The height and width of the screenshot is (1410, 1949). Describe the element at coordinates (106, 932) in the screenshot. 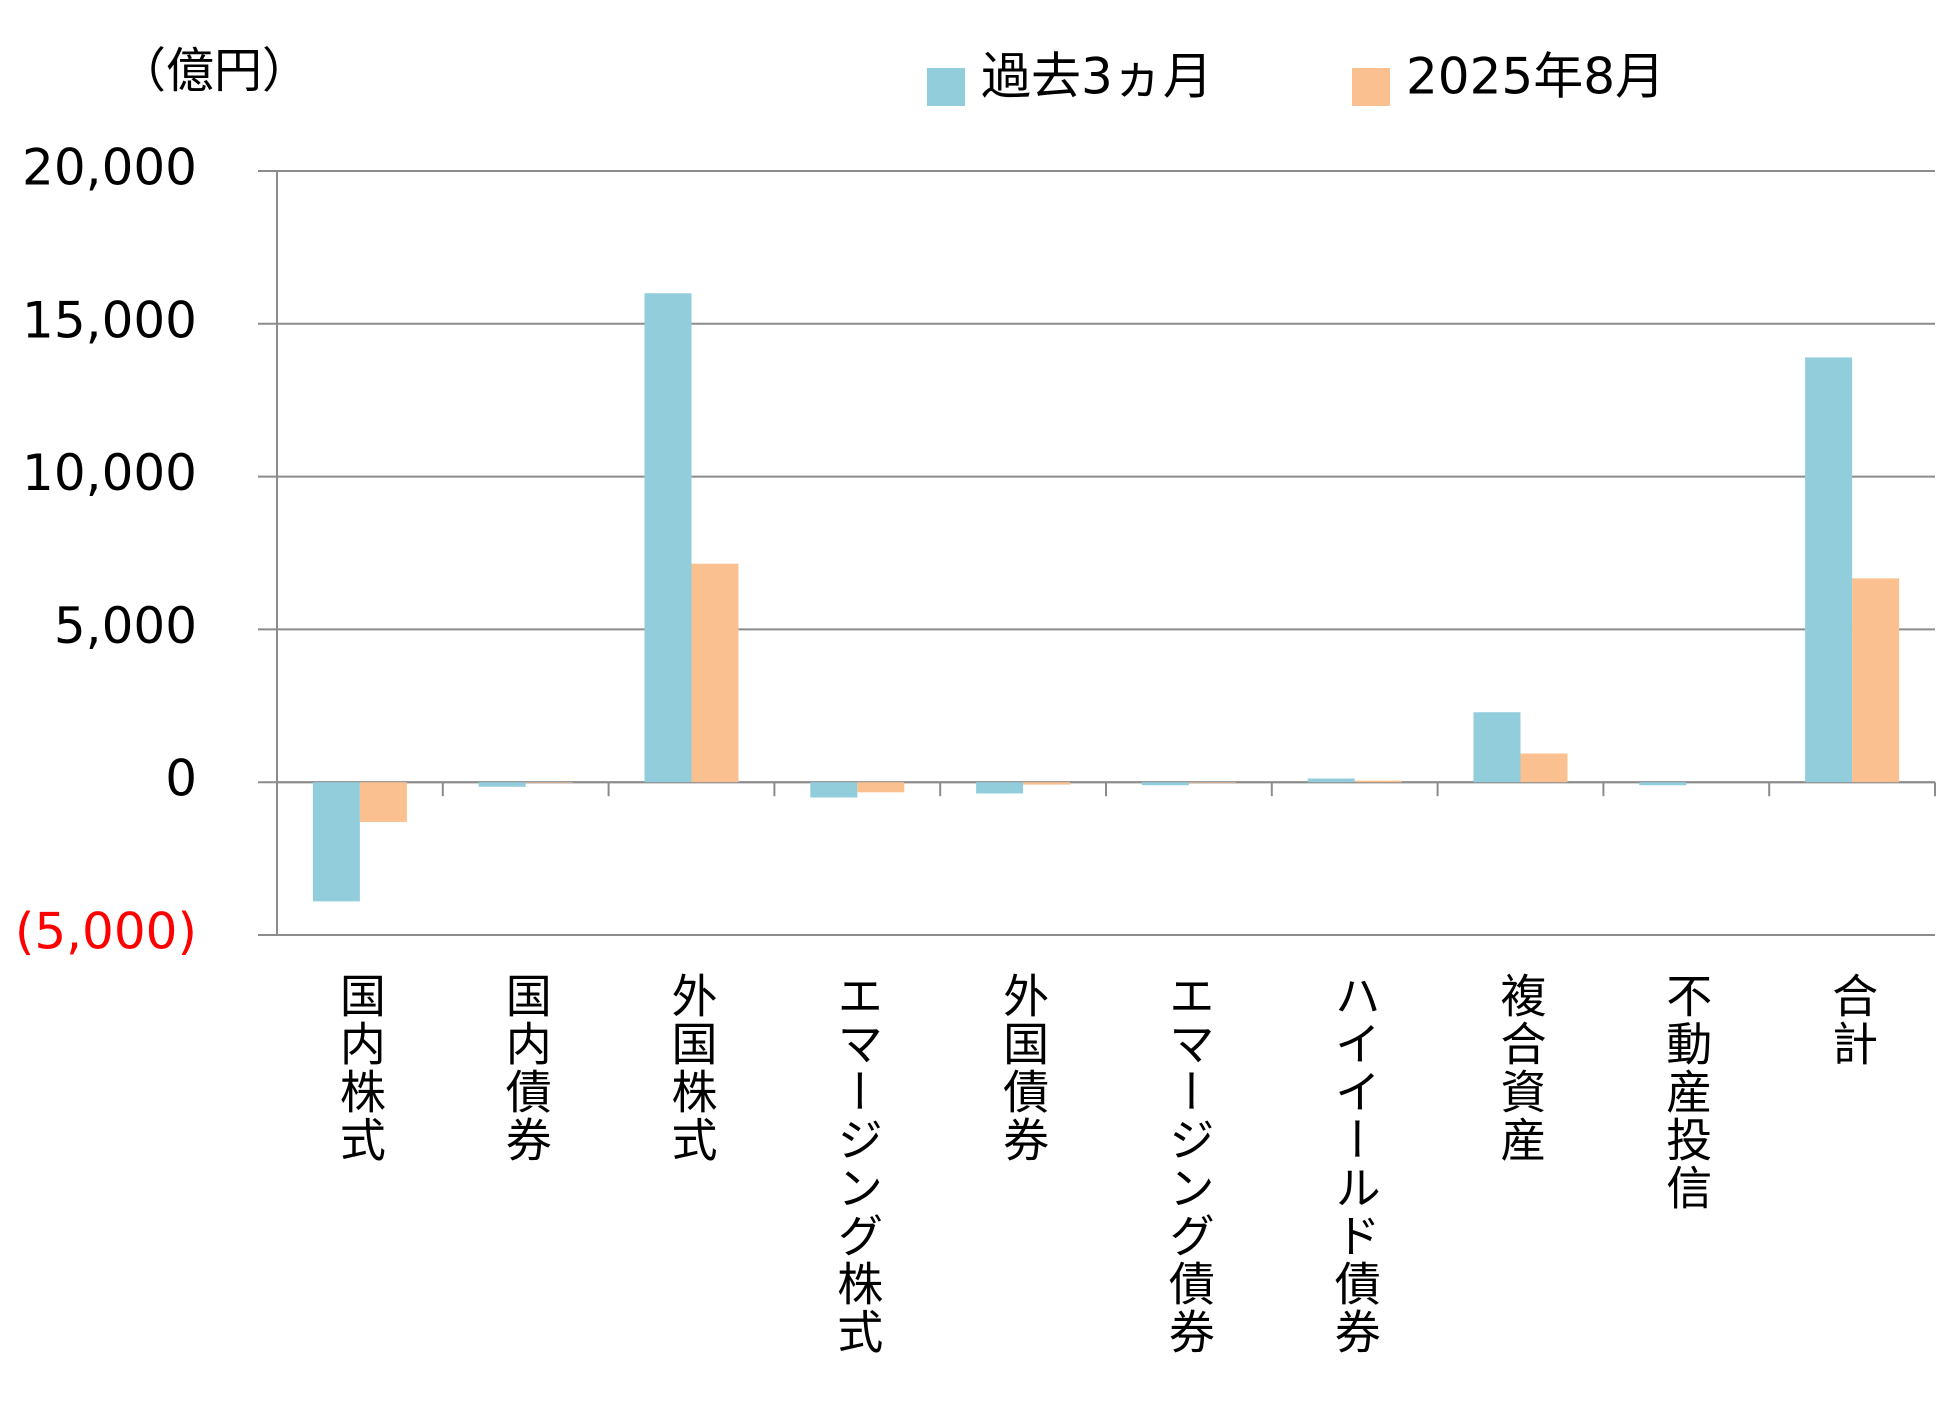

I see `y-tick-label: (5,000)` at that location.